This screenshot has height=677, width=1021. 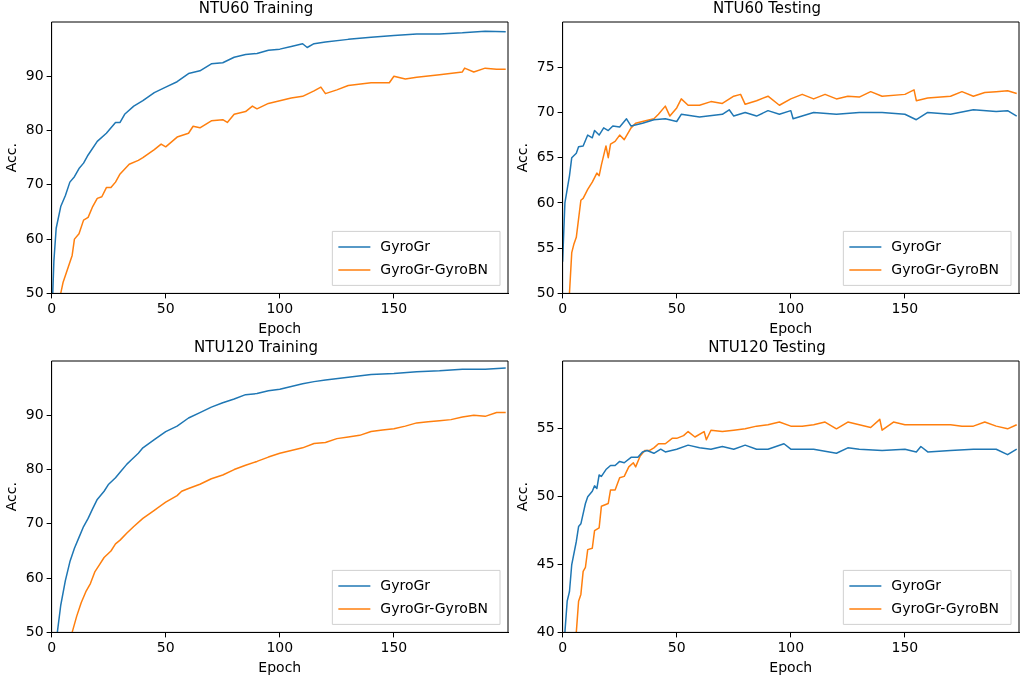 What do you see at coordinates (545, 631) in the screenshot?
I see `y-tick-label: 40` at bounding box center [545, 631].